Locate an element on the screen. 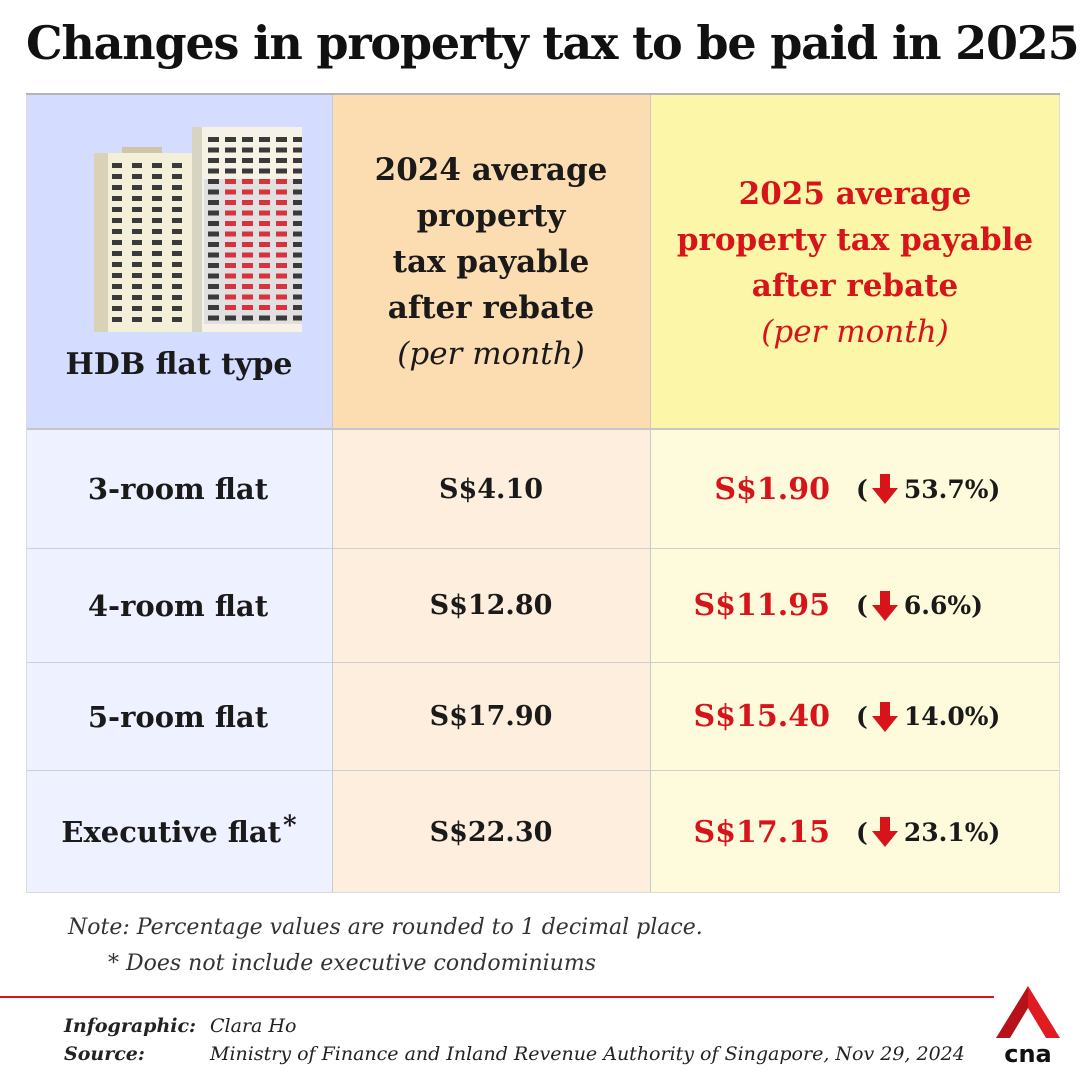 The height and width of the screenshot is (1080, 1080). percent-change: (6.6%) is located at coordinates (919, 605).